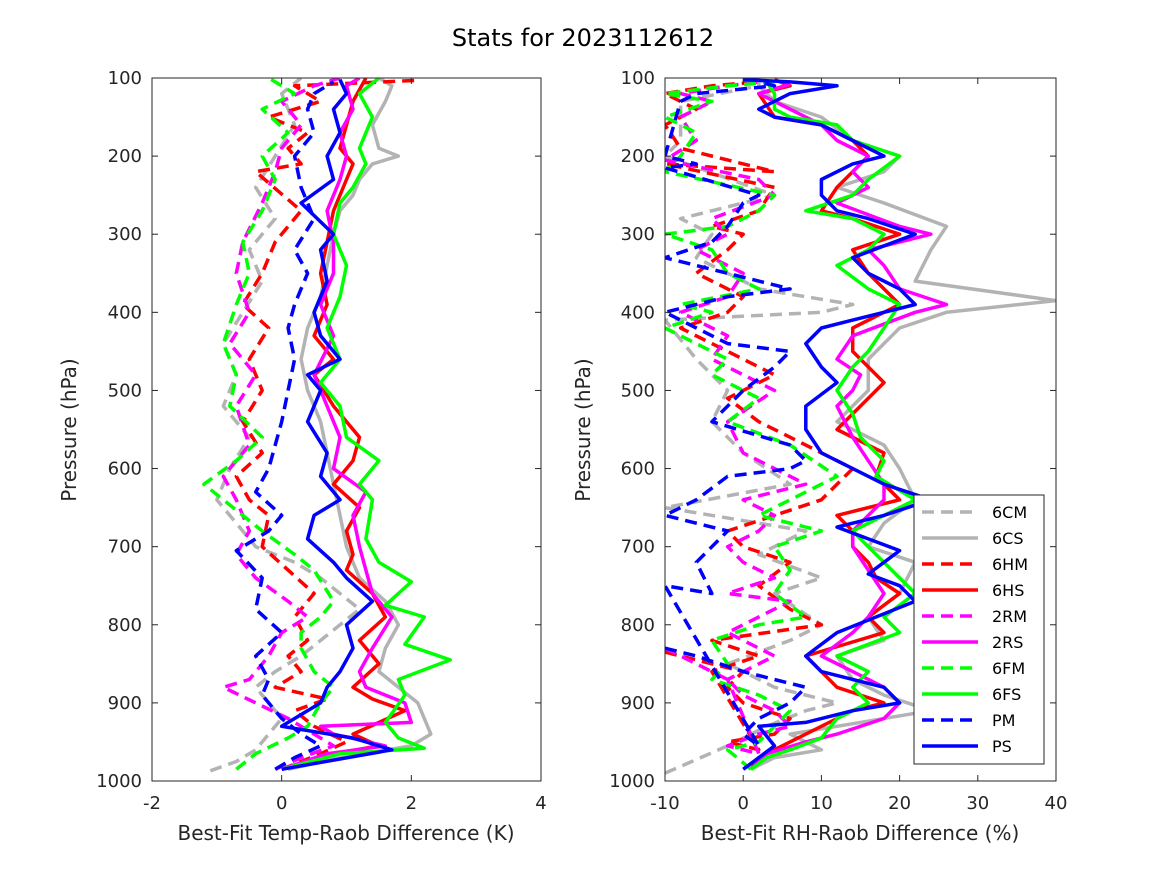 The image size is (1167, 875). I want to click on legend-label-6fs: 6FS, so click(1006, 694).